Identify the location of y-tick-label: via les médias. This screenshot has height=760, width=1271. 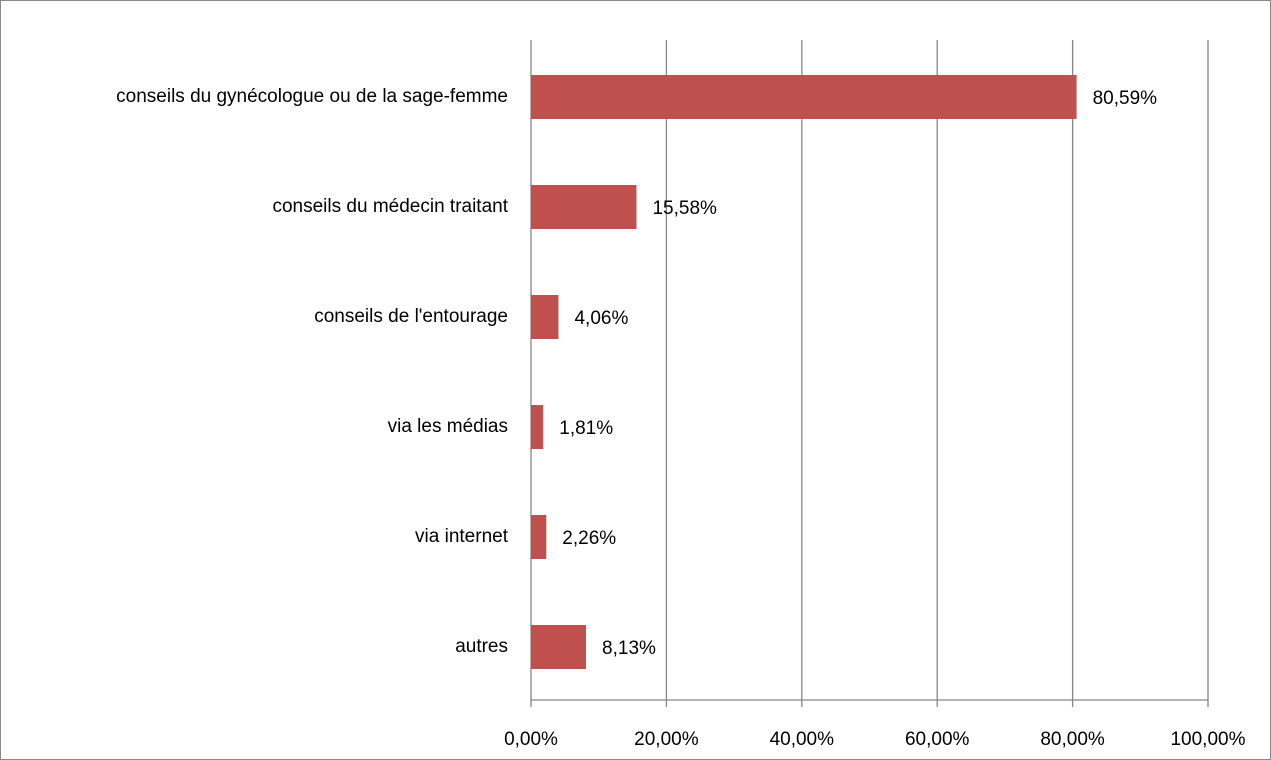
(448, 426).